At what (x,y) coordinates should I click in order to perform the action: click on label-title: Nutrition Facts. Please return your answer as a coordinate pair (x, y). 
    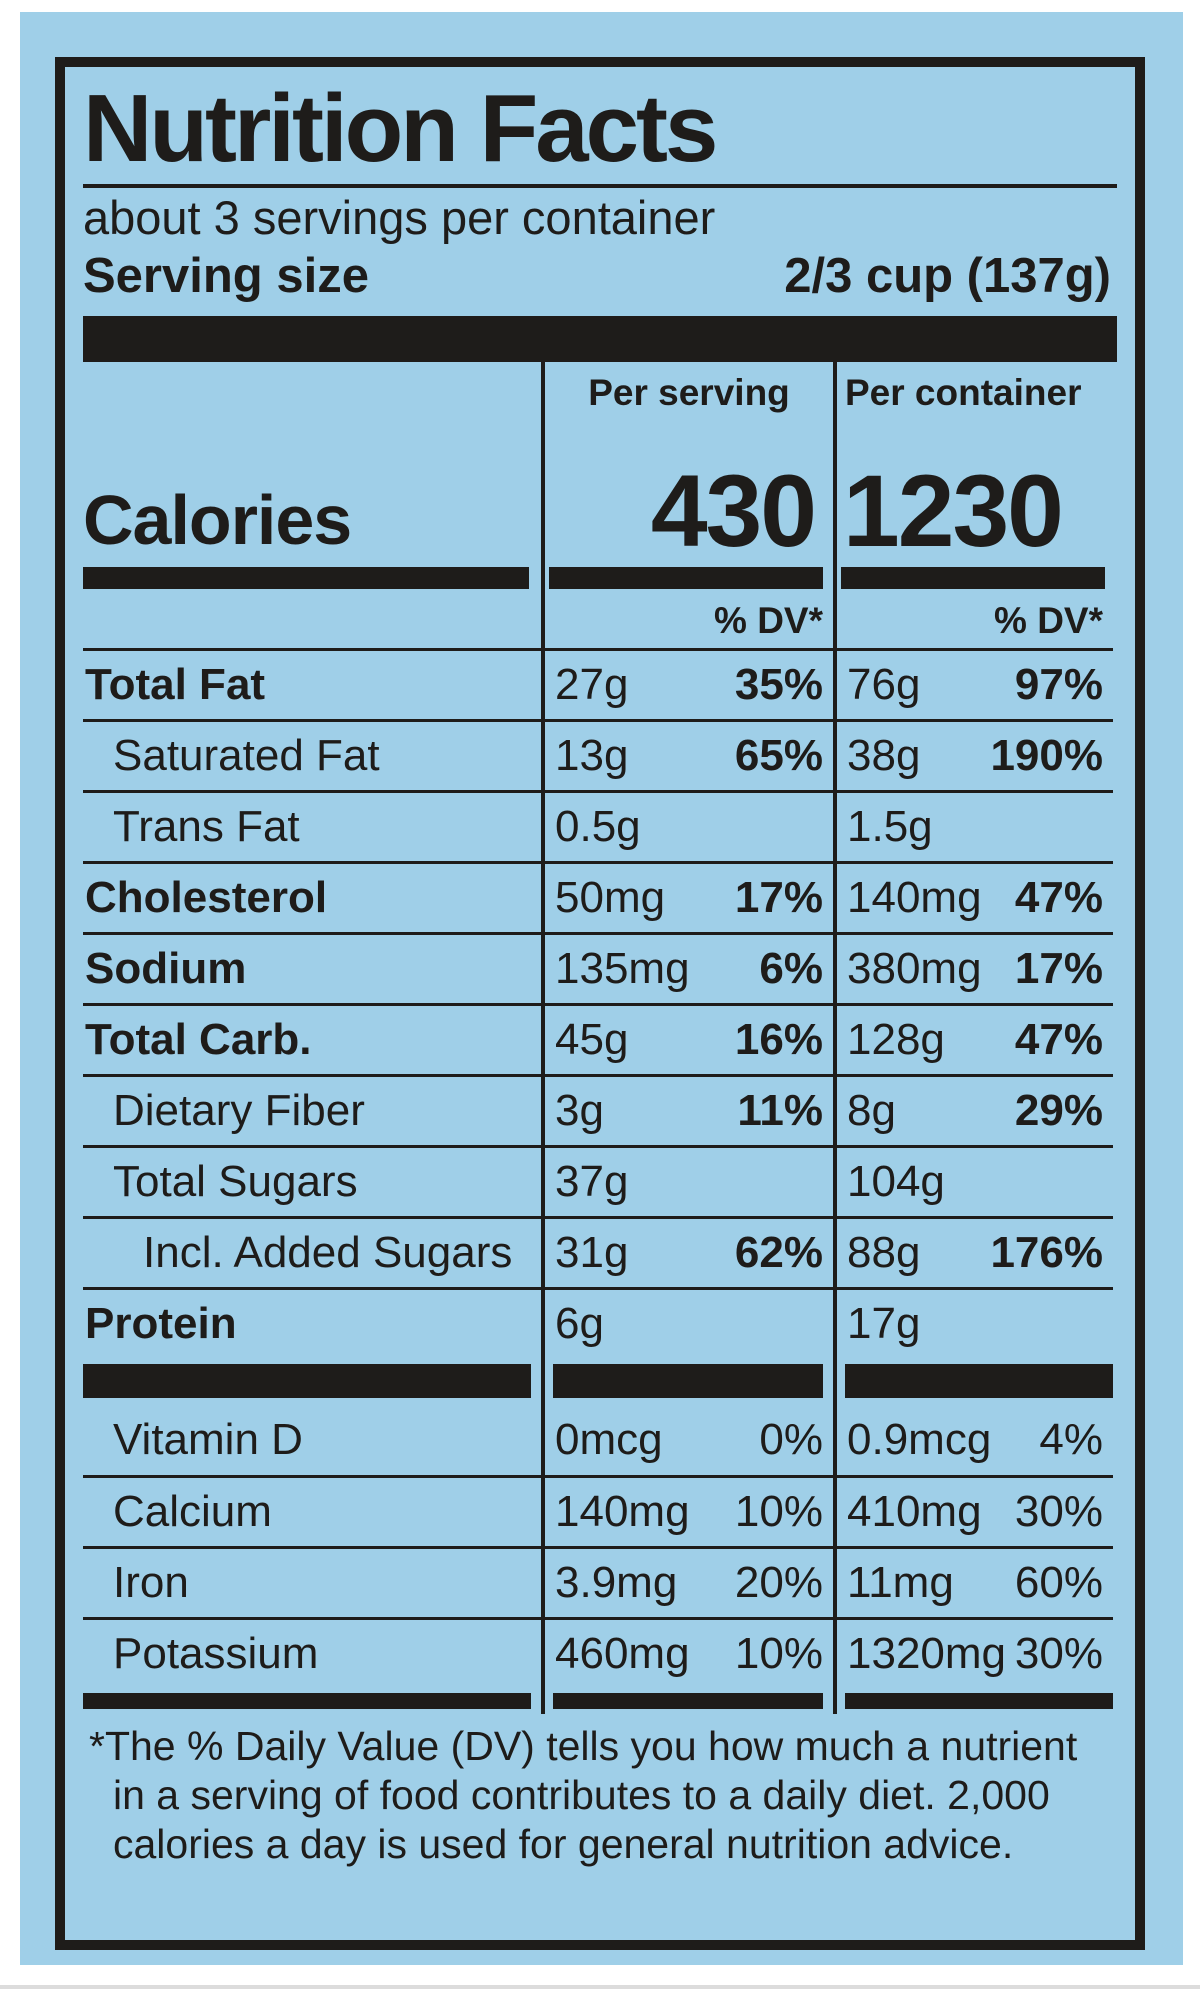
    Looking at the image, I should click on (600, 133).